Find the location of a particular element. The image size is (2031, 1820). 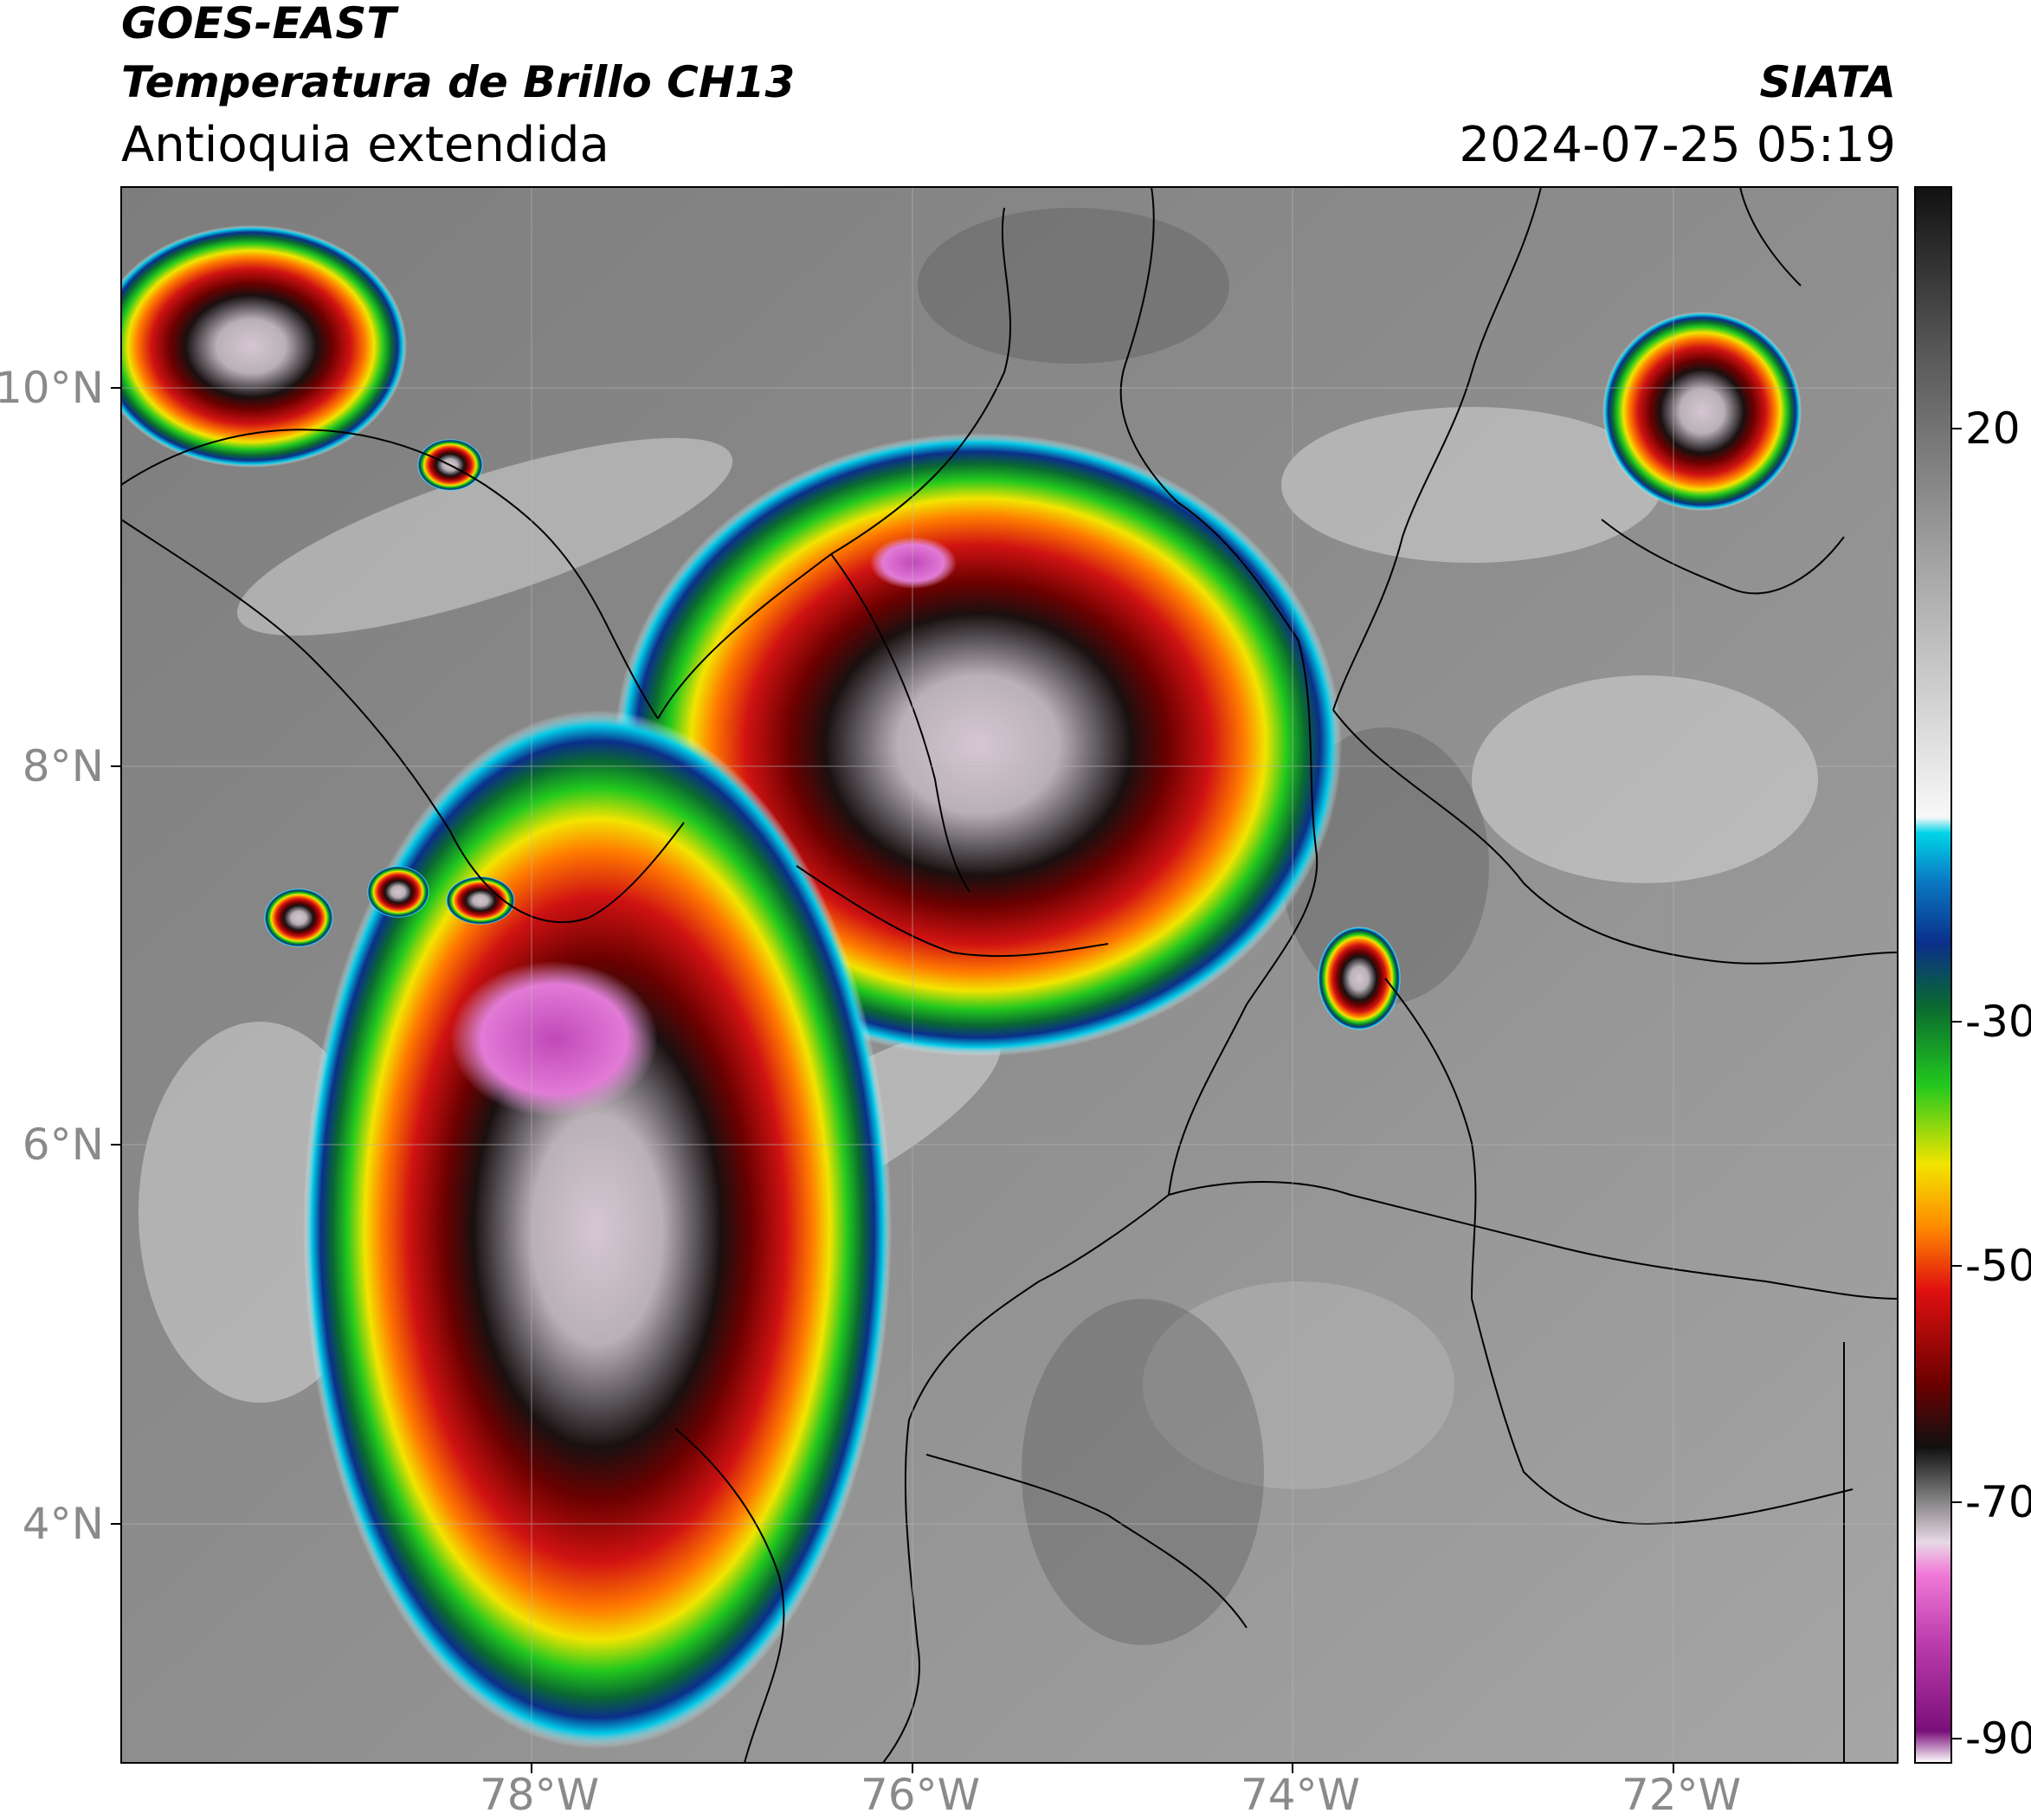

lat-label-10n: 10°N is located at coordinates (52, 388).